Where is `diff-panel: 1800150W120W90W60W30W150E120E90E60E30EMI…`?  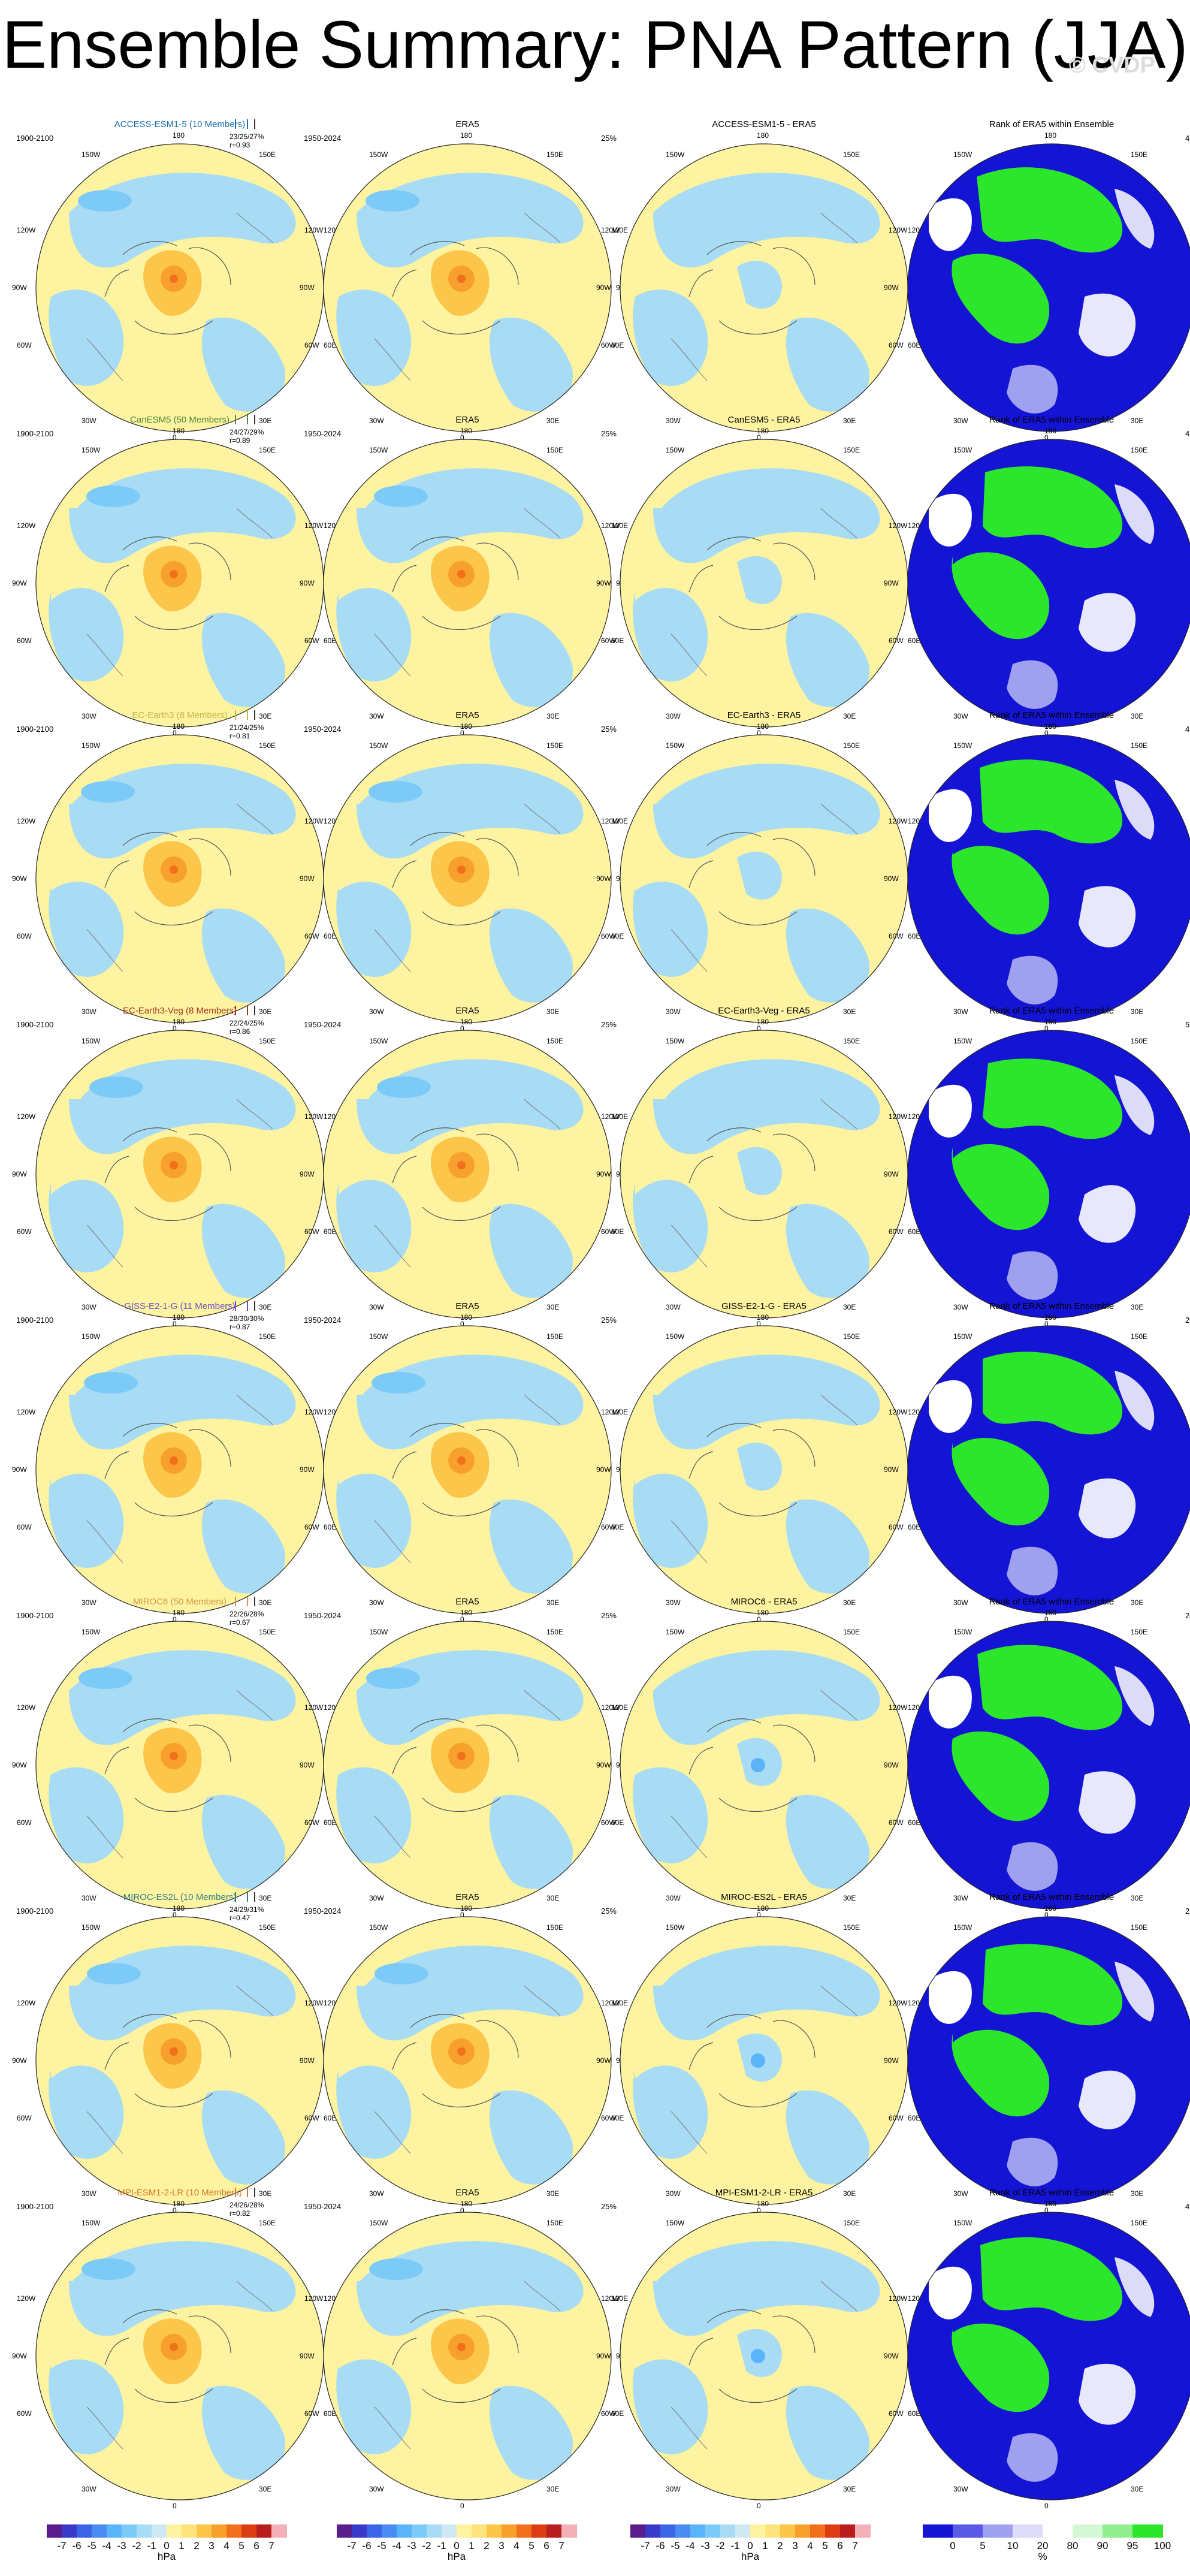
diff-panel: 1800150W120W90W60W30W150E120E90E60E30EMI… is located at coordinates (760, 2053).